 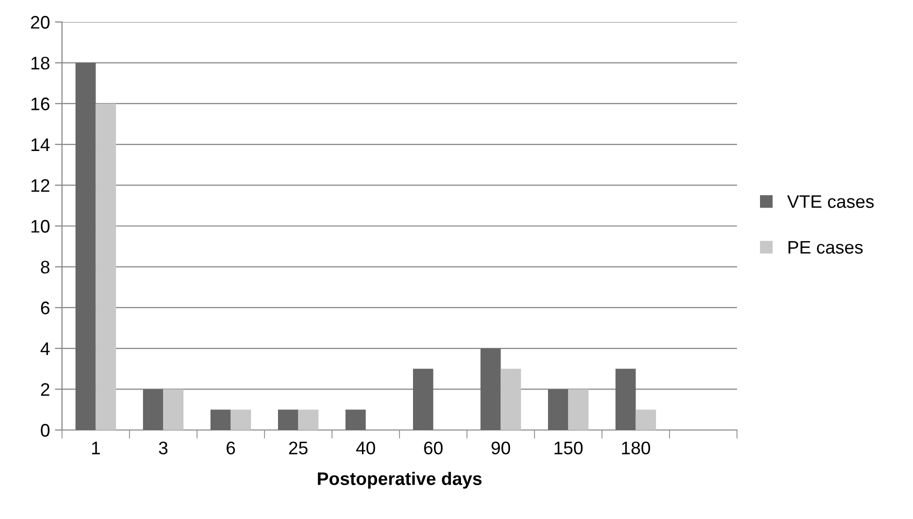 What do you see at coordinates (45, 430) in the screenshot?
I see `y-tick-label: 0` at bounding box center [45, 430].